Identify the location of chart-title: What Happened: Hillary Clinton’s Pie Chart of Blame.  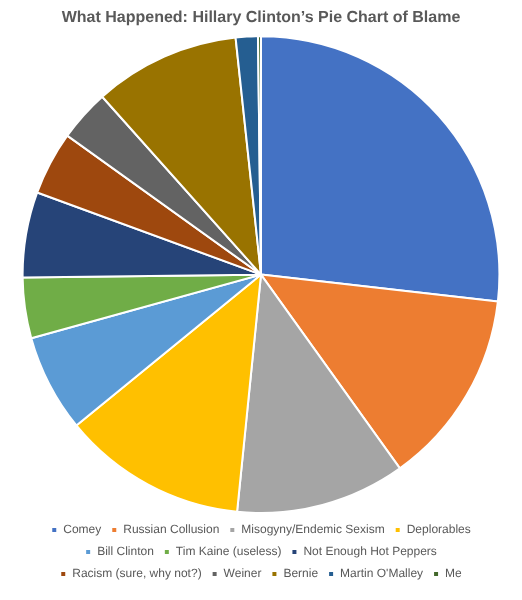
(261, 17).